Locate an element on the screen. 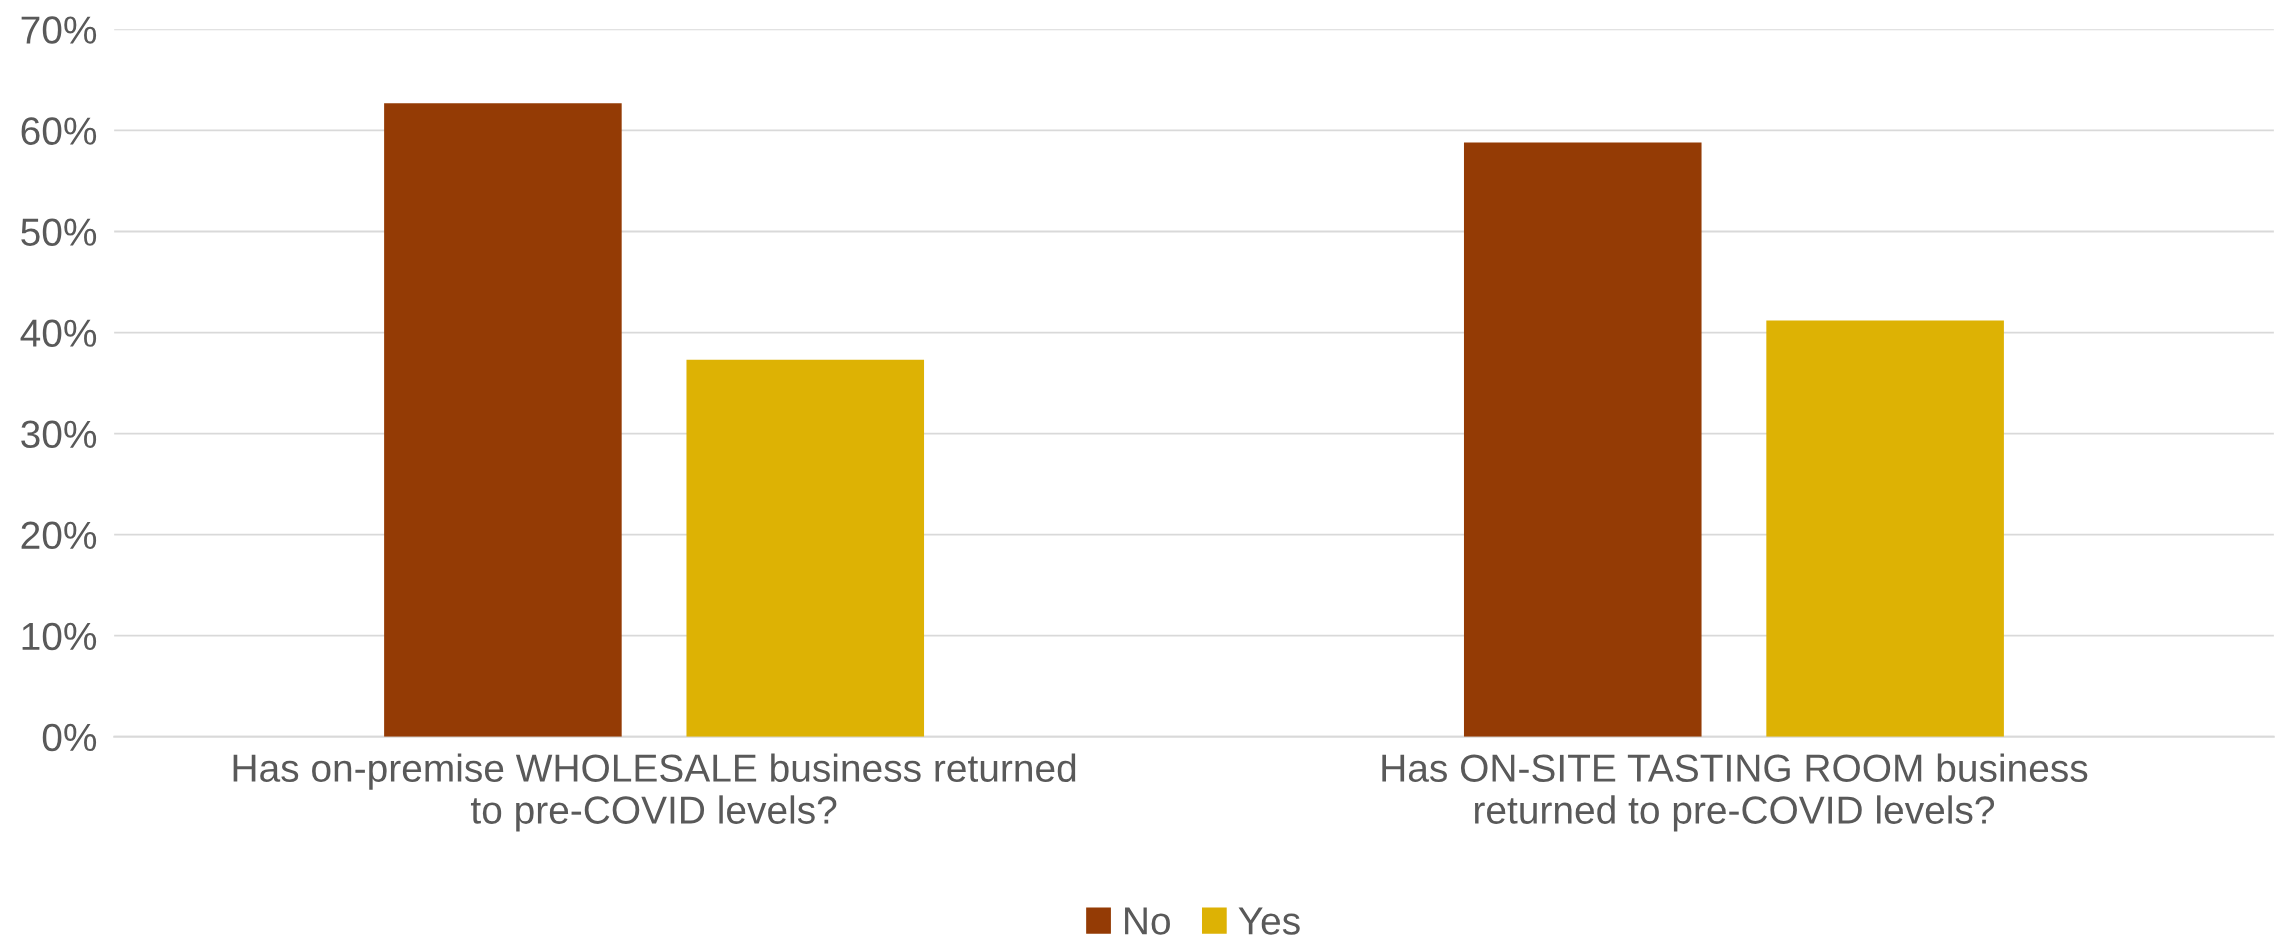  y-tick-label: 30% is located at coordinates (59, 434).